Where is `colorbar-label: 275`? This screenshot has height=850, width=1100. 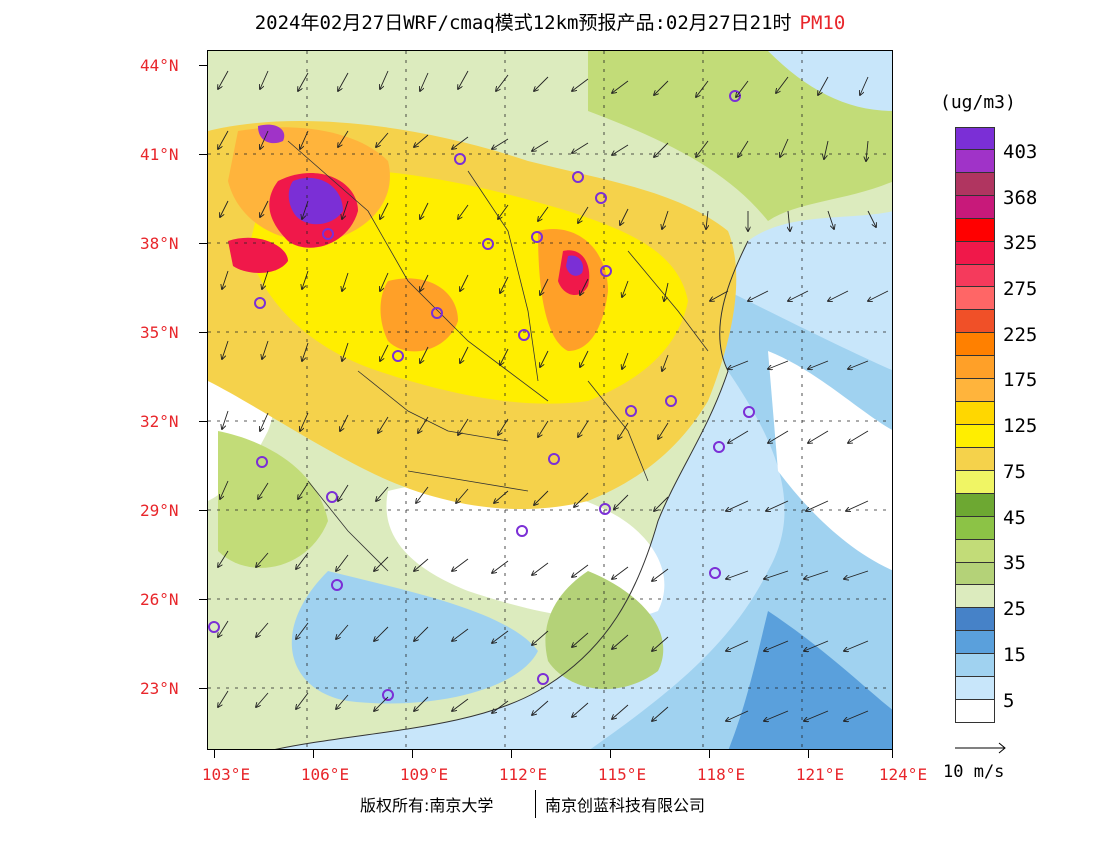
colorbar-label: 275 is located at coordinates (1020, 289).